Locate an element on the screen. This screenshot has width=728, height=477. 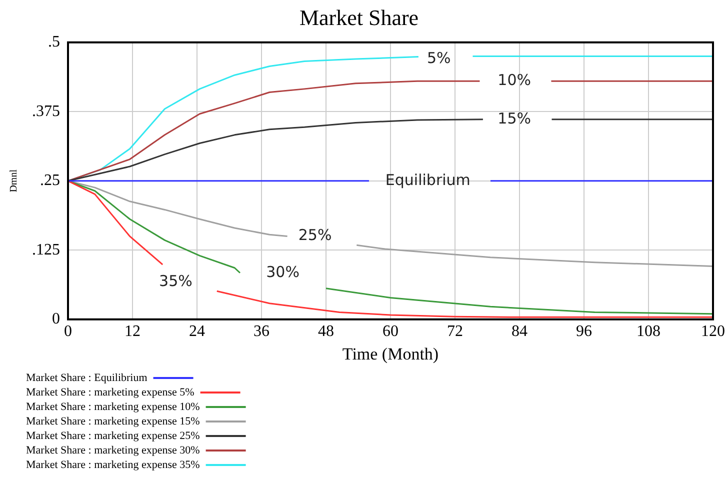
y-tick-label: .25 is located at coordinates (50, 181).